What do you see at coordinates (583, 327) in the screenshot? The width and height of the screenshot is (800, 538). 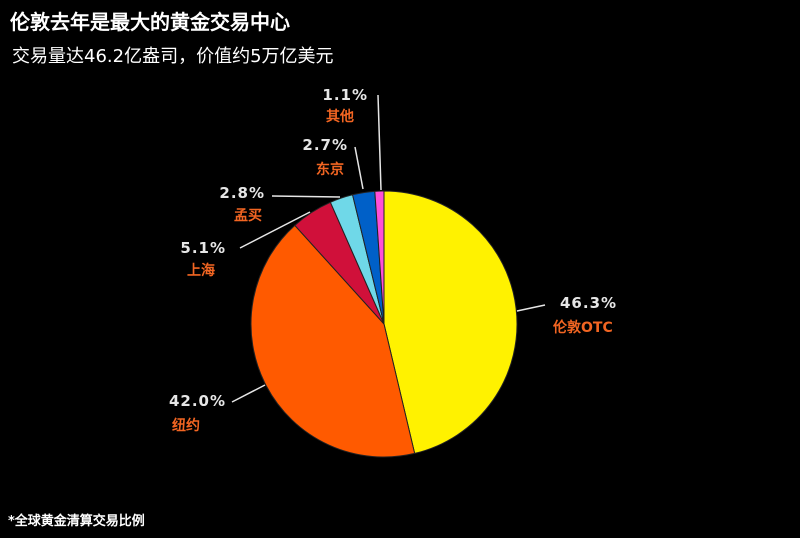 I see `slice-name-label-0: 伦敦OTC` at bounding box center [583, 327].